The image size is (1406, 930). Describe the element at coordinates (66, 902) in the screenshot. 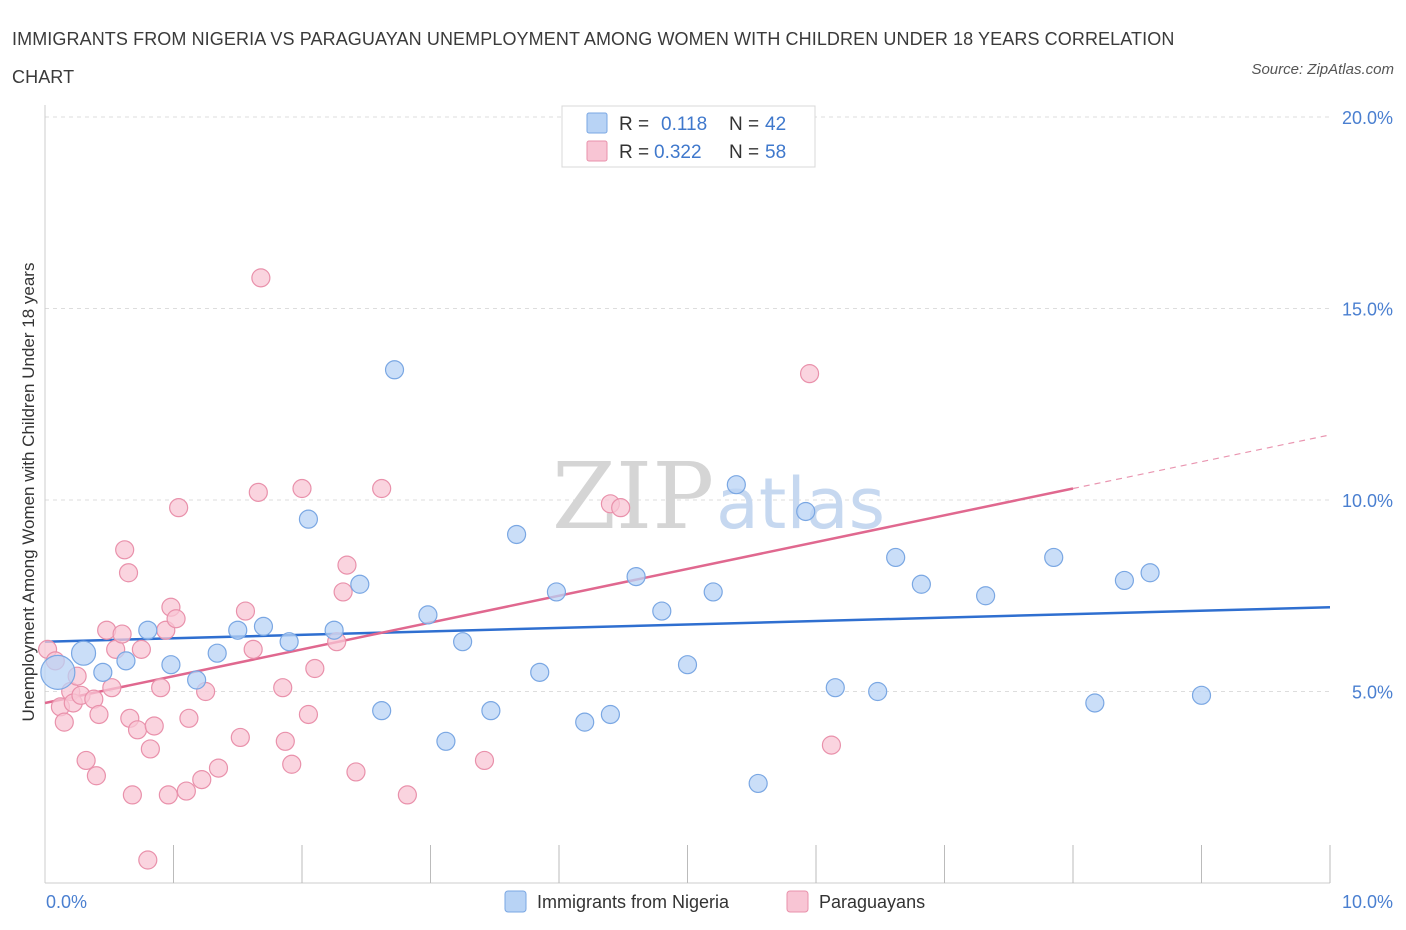

I see `x-tick-label-min: 0.0%` at that location.